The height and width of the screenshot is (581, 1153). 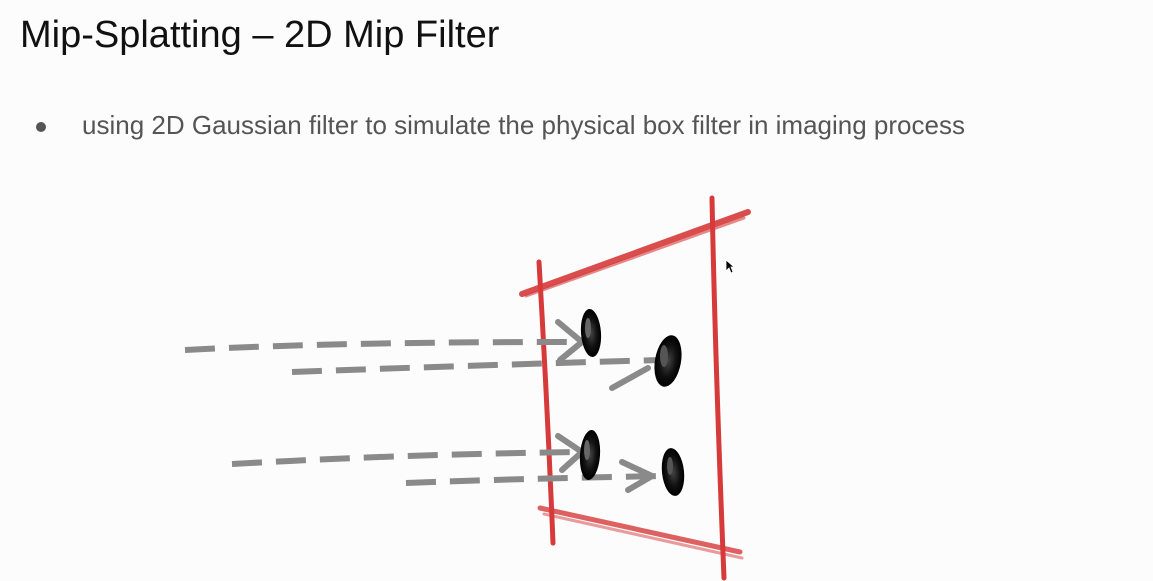 What do you see at coordinates (587, 450) in the screenshot?
I see `gaussian-splat-3-highlight` at bounding box center [587, 450].